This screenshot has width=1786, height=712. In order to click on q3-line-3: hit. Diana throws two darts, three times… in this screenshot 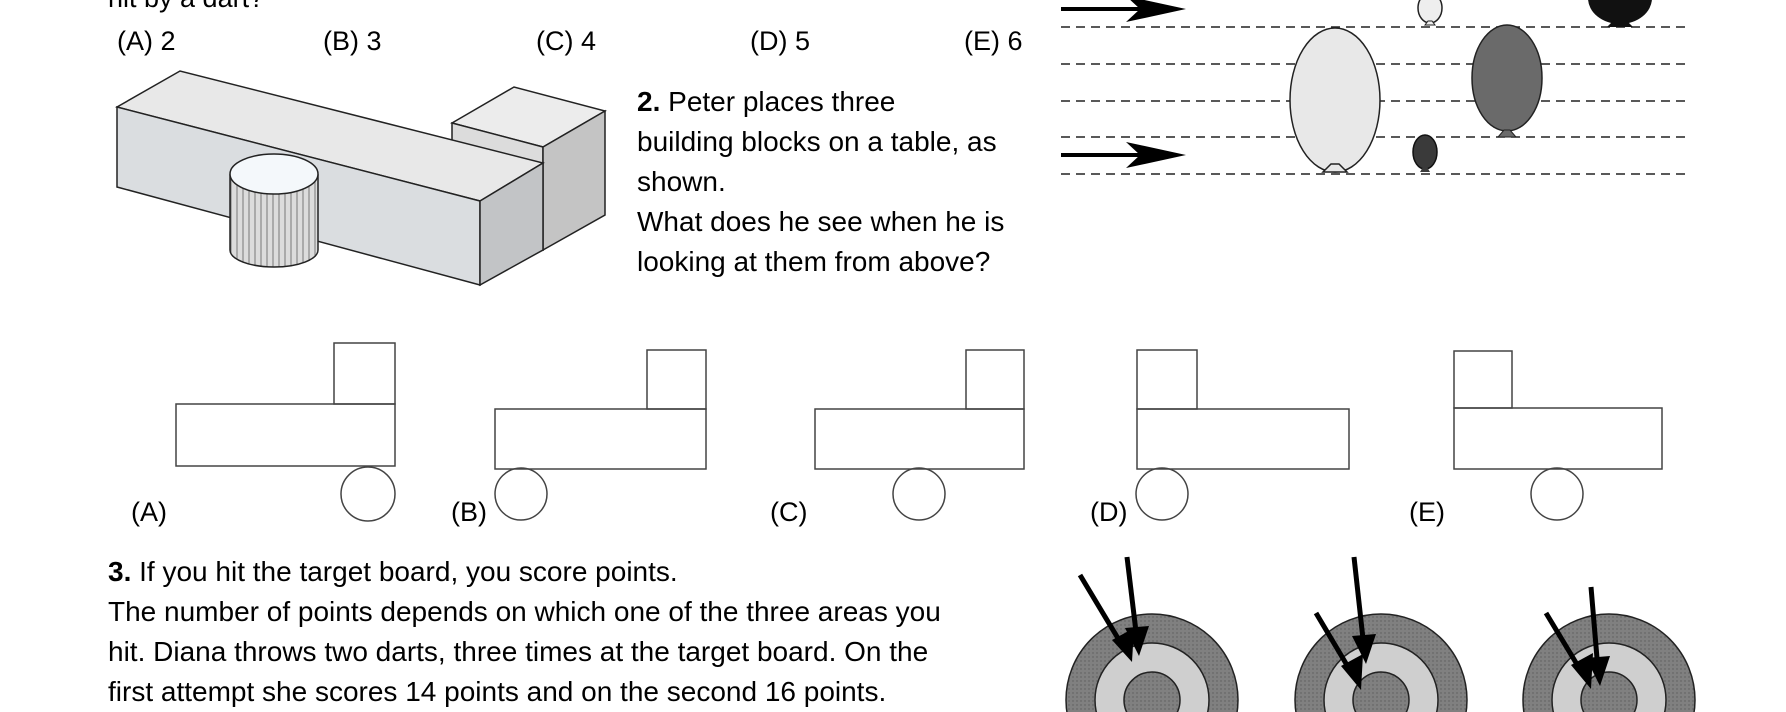, I will do `click(518, 651)`.